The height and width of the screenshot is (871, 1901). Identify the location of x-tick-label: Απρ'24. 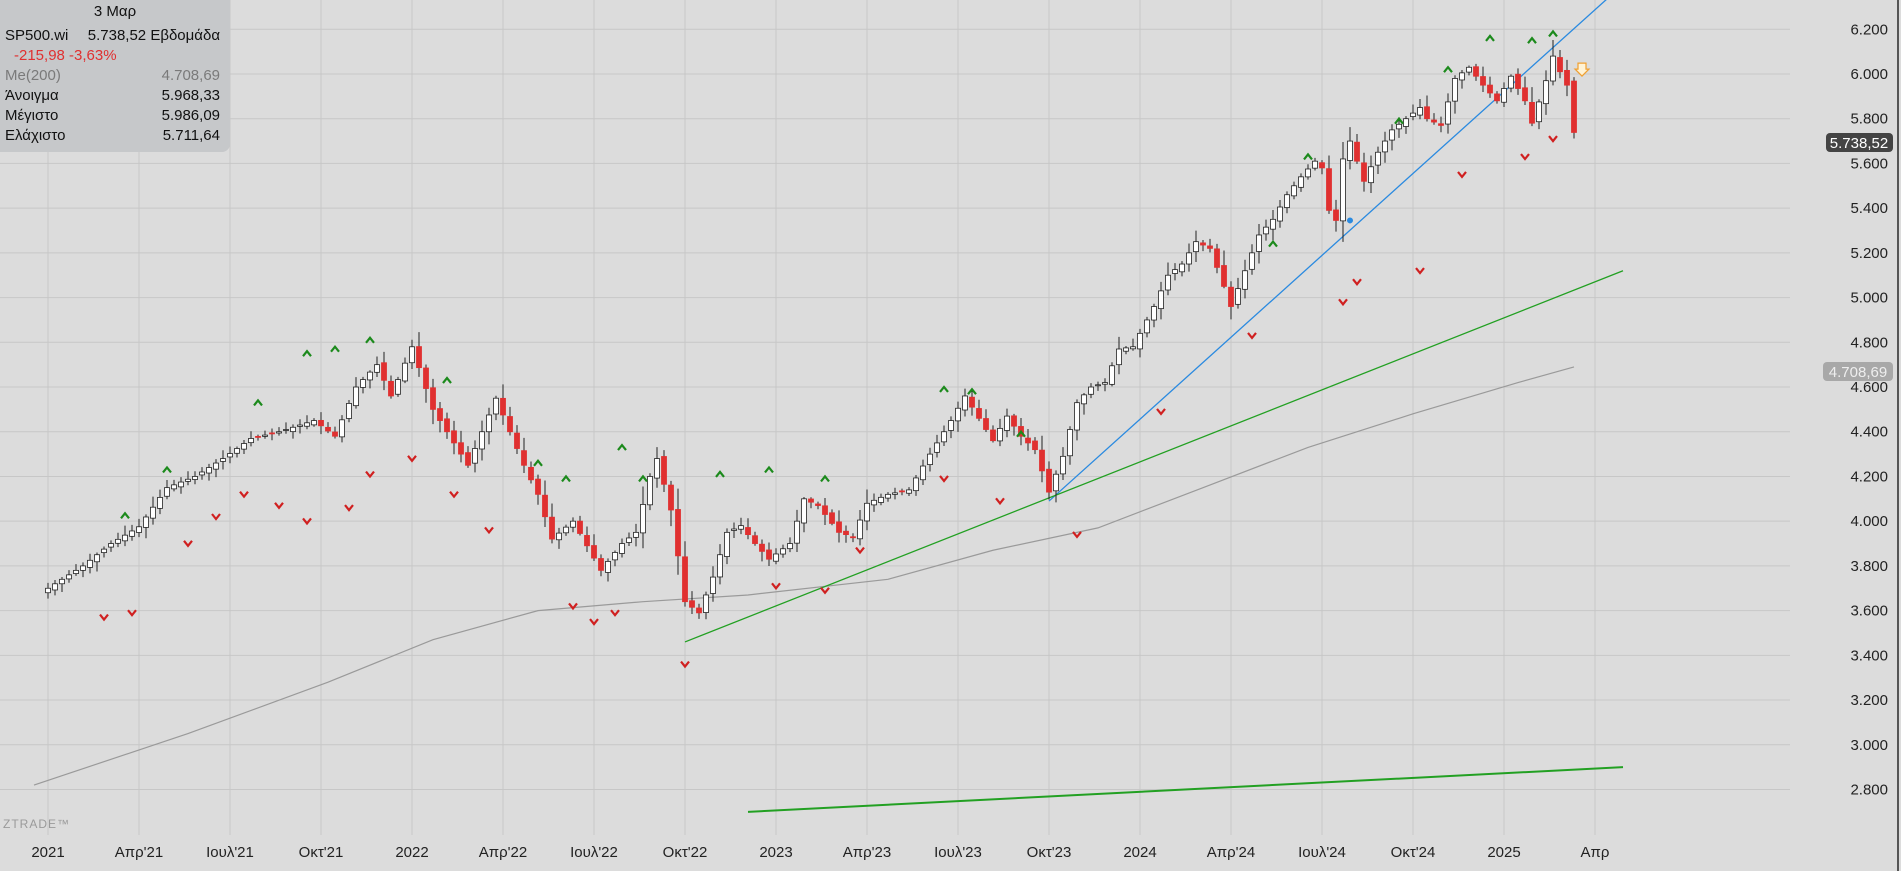
(1231, 852).